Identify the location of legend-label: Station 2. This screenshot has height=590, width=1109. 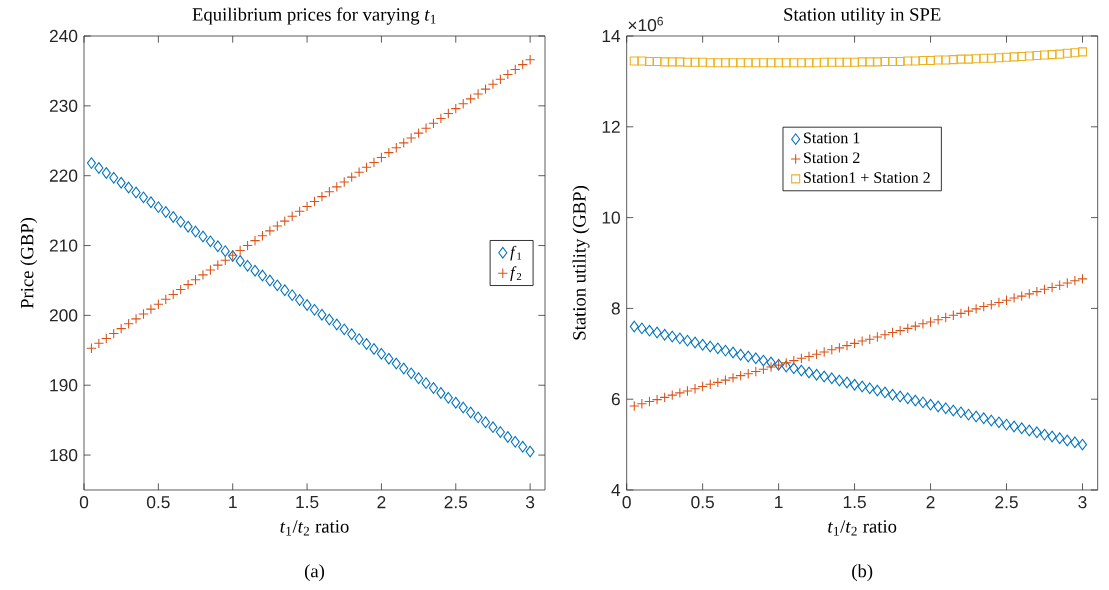
(832, 158).